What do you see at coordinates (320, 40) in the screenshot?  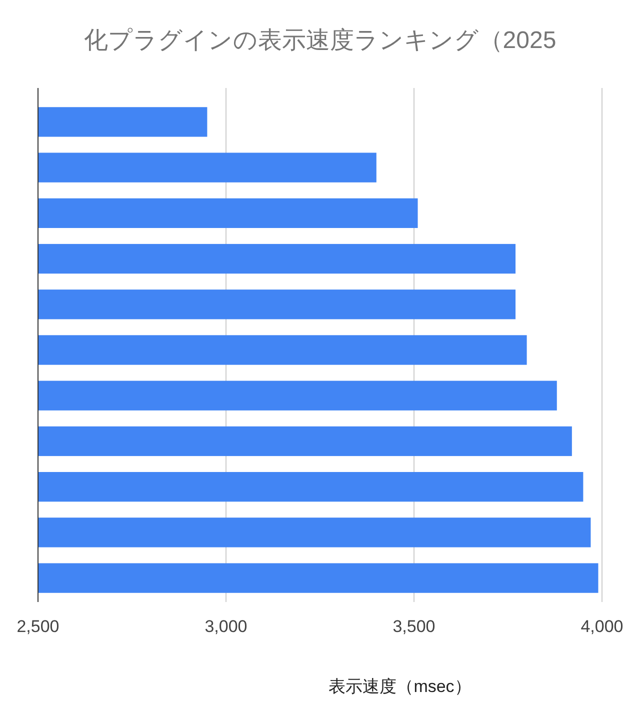 I see `chart-title: 化プラグインの表示速度ランキング（2025` at bounding box center [320, 40].